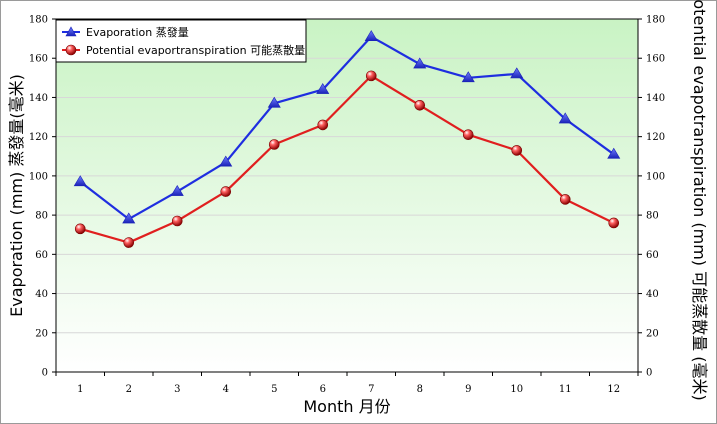 Image resolution: width=717 pixels, height=424 pixels. What do you see at coordinates (652, 255) in the screenshot?
I see `right-tick-label: 60` at bounding box center [652, 255].